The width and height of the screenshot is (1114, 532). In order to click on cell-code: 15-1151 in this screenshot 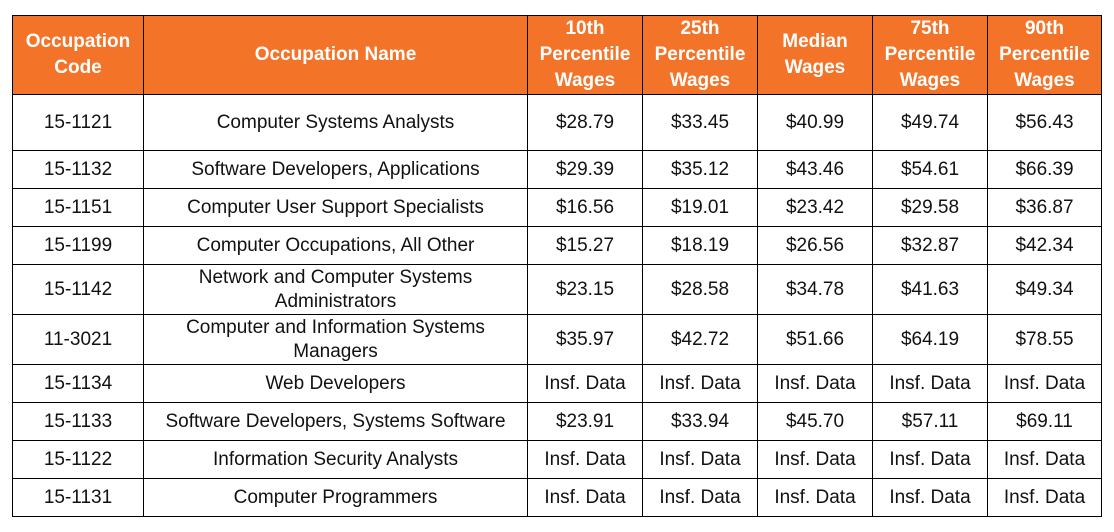, I will do `click(78, 207)`.